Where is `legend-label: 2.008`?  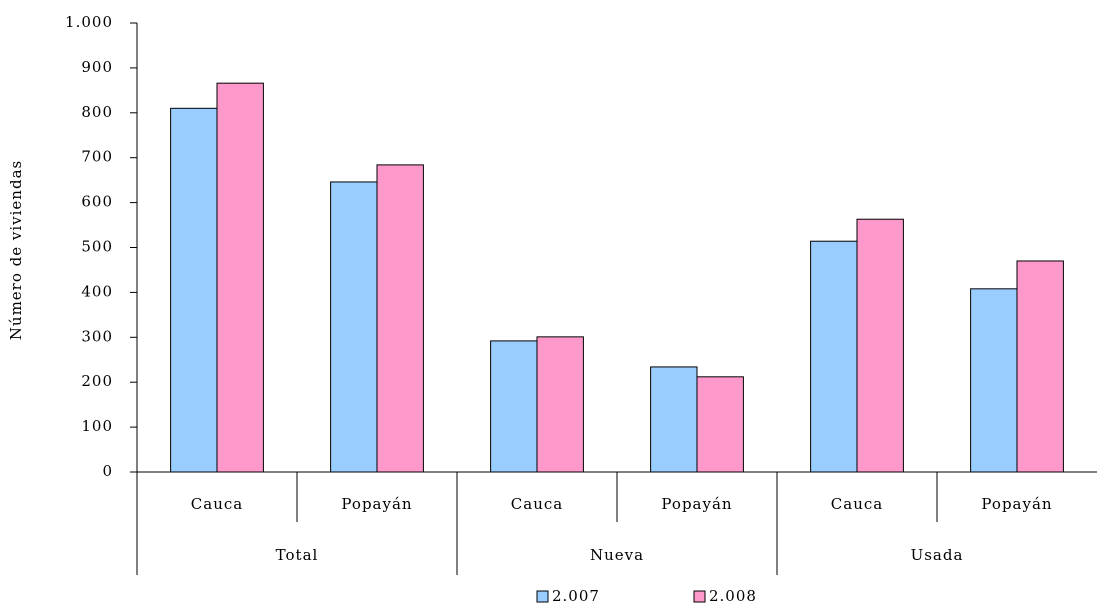 legend-label: 2.008 is located at coordinates (733, 596).